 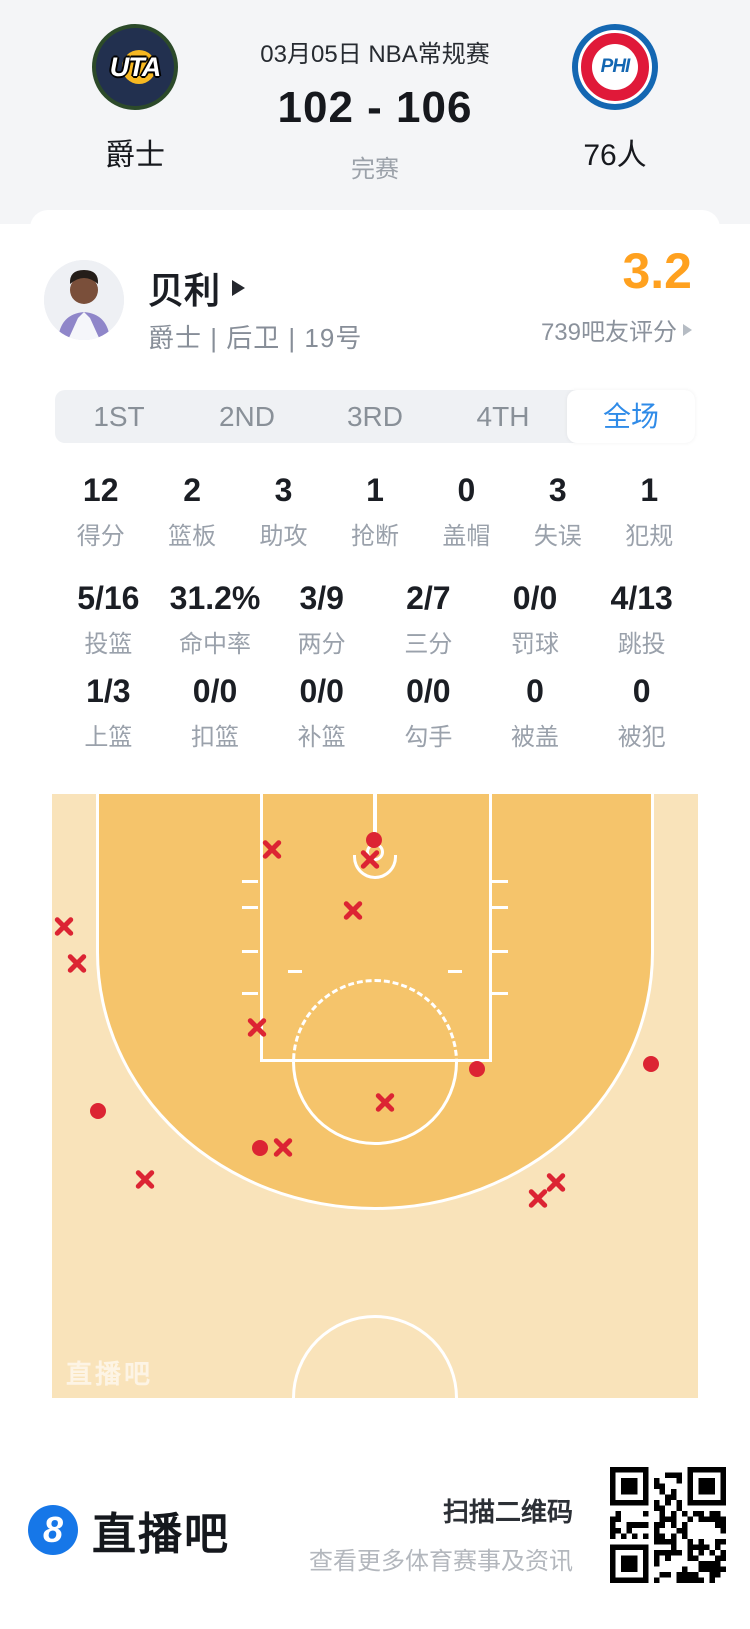 What do you see at coordinates (100, 490) in the screenshot?
I see `stat-points-value: 12` at bounding box center [100, 490].